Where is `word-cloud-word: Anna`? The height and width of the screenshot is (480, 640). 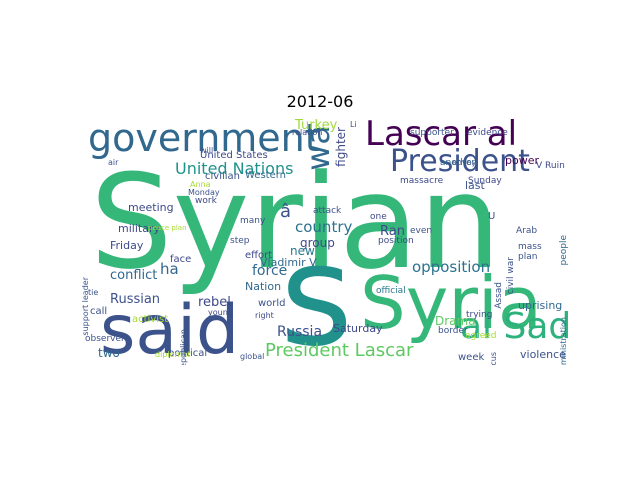 word-cloud-word: Anna is located at coordinates (200, 184).